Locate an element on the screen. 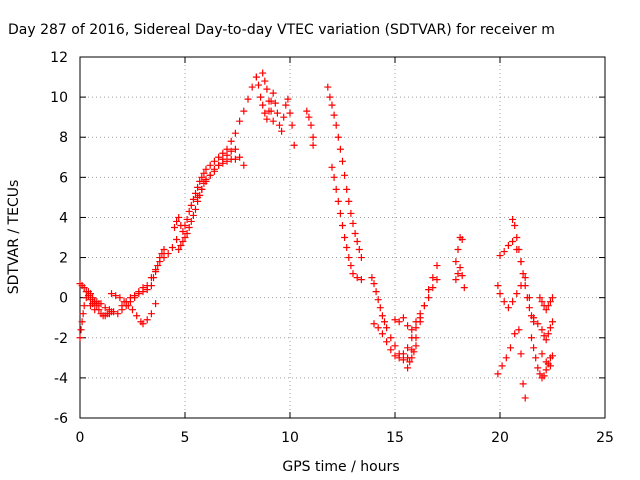 This screenshot has width=640, height=480. series-seg-w is located at coordinates (542, 358).